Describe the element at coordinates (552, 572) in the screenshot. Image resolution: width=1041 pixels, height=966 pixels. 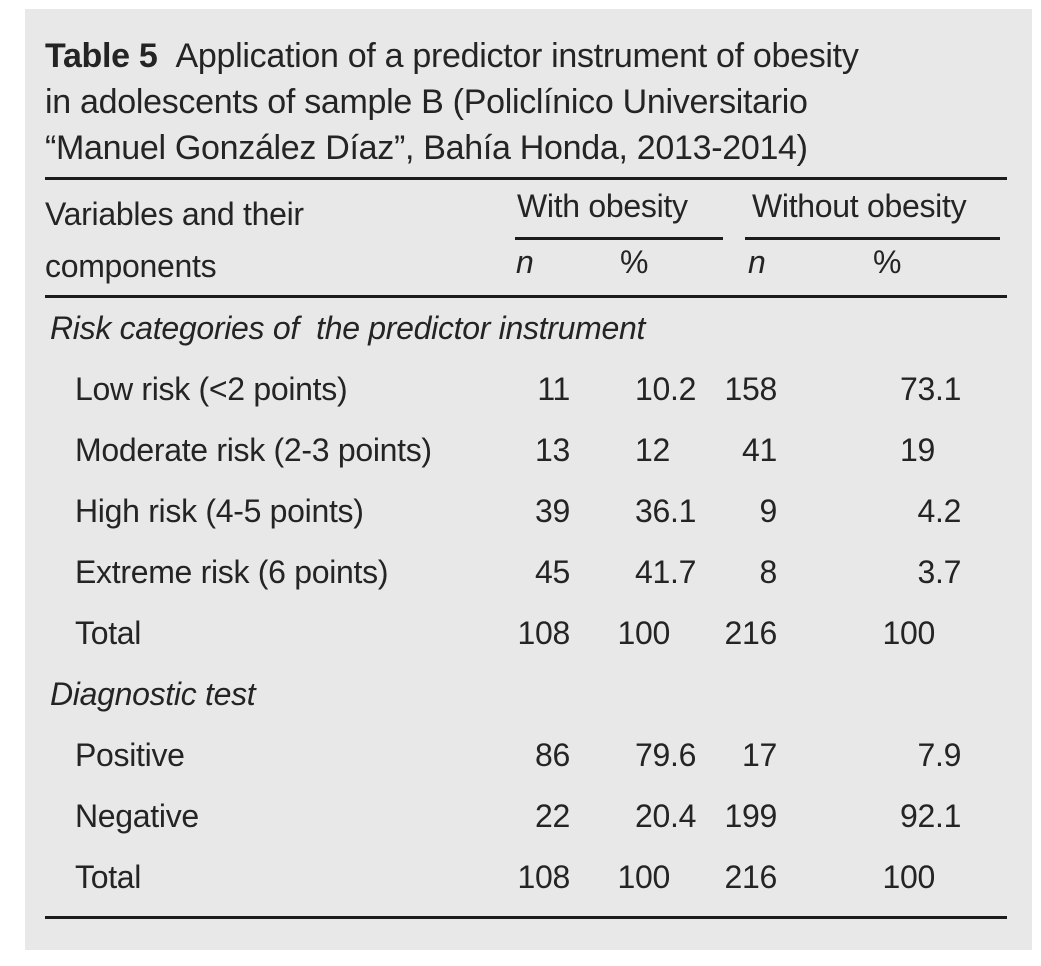
I see `cell-n-with: 45` at that location.